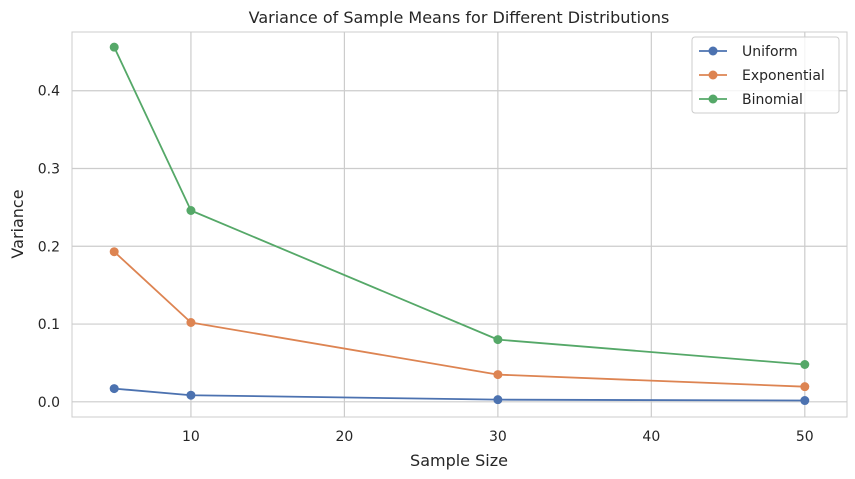 Image resolution: width=855 pixels, height=479 pixels. Describe the element at coordinates (49, 247) in the screenshot. I see `y-tick-label: 0.2` at that location.